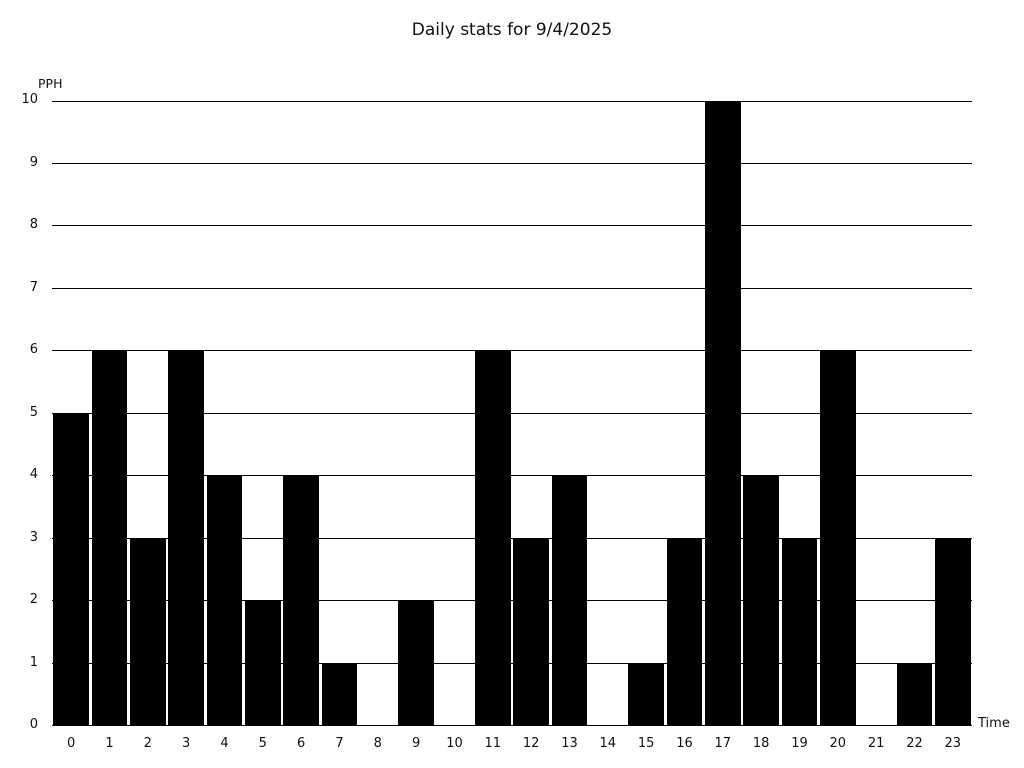 This screenshot has height=768, width=1024. What do you see at coordinates (29, 99) in the screenshot?
I see `y-tick-label: 10` at bounding box center [29, 99].